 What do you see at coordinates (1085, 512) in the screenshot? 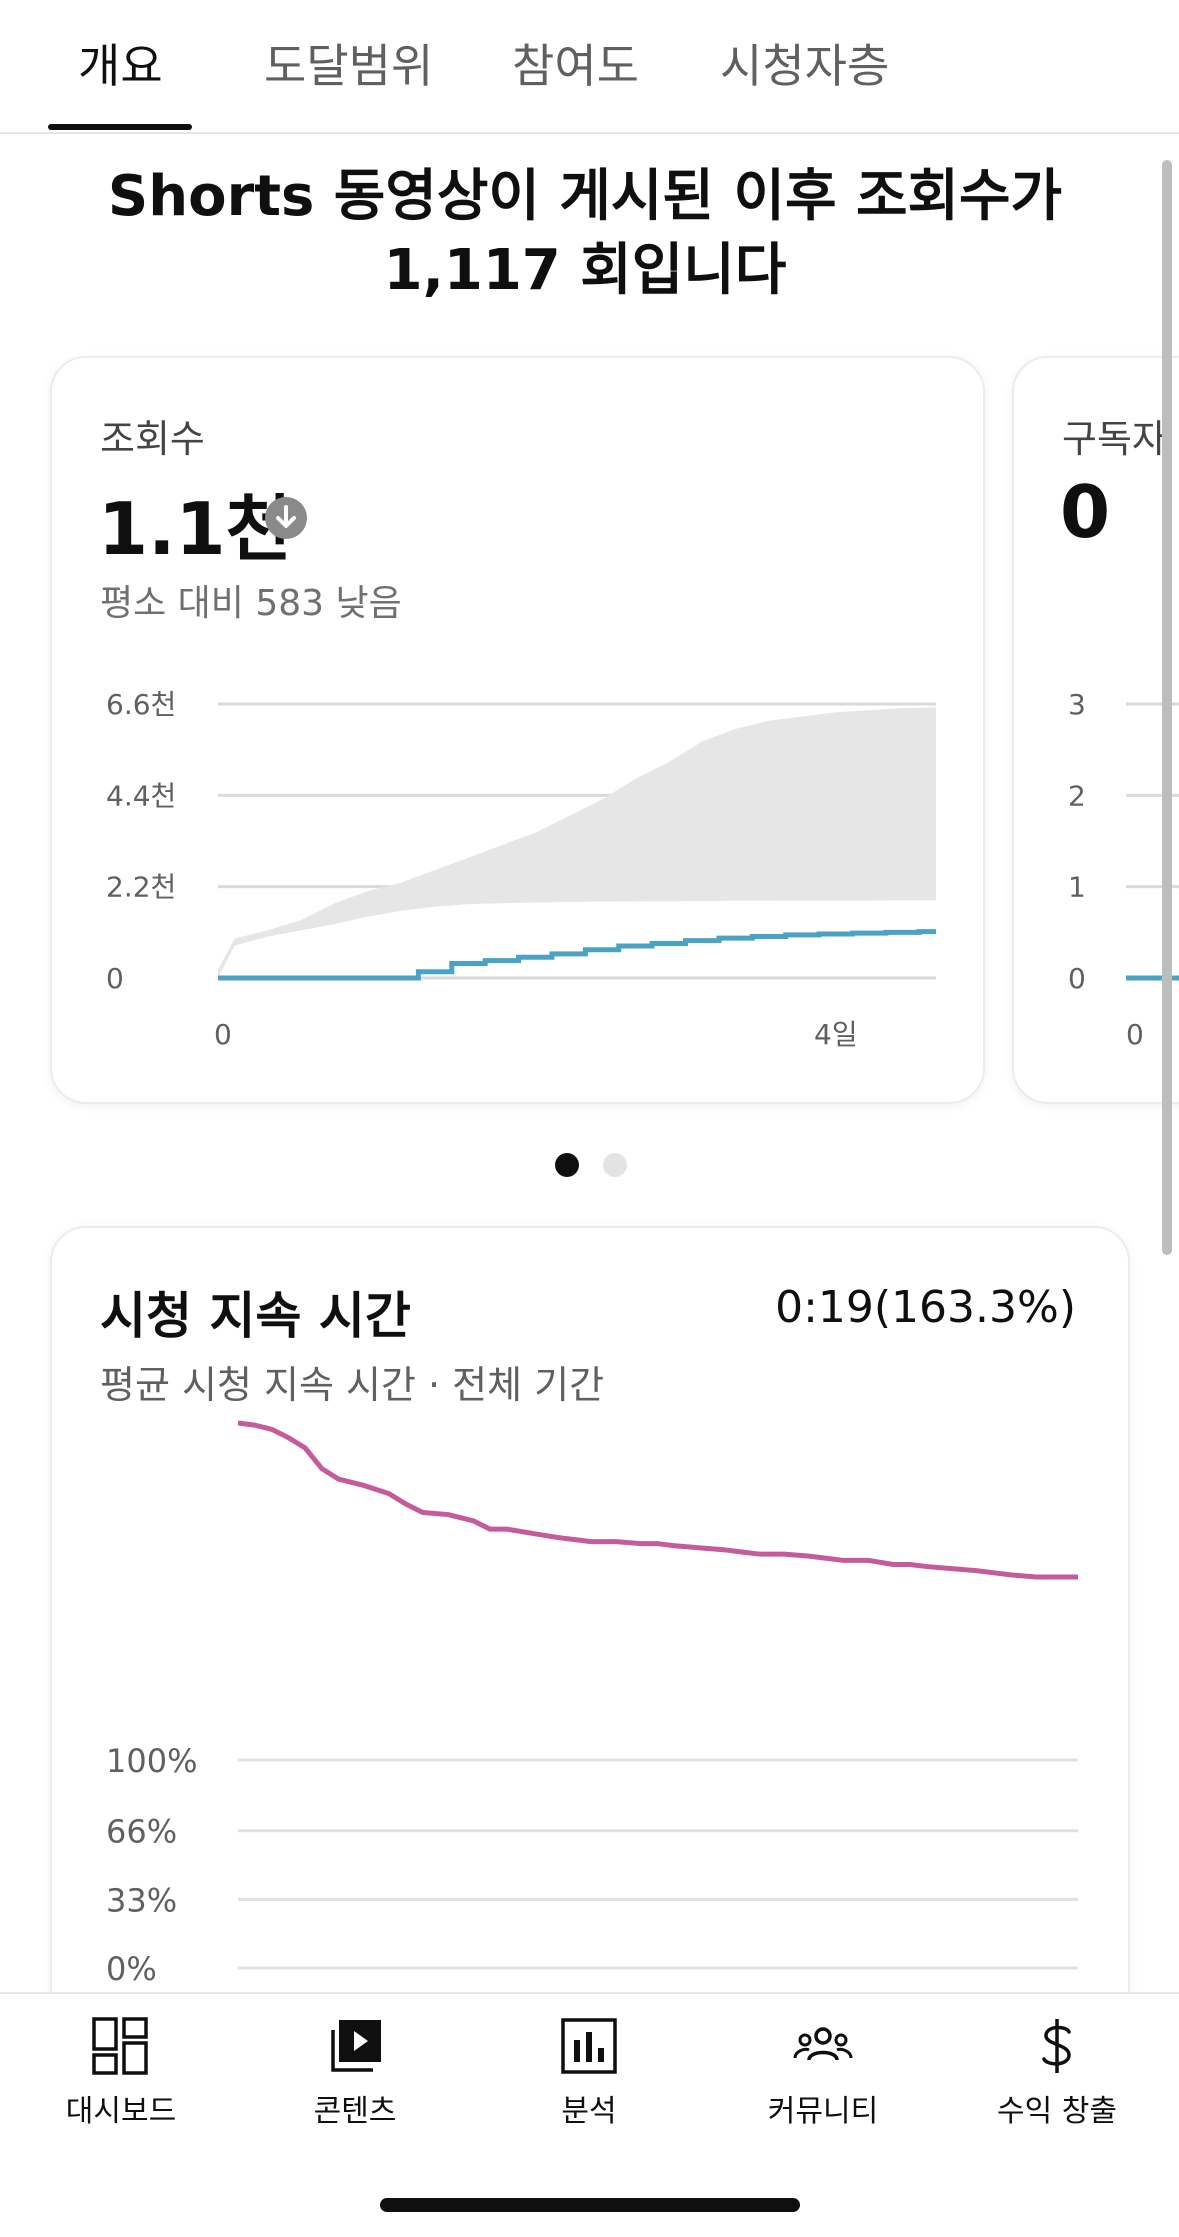
I see `subscribers-value: 0` at bounding box center [1085, 512].